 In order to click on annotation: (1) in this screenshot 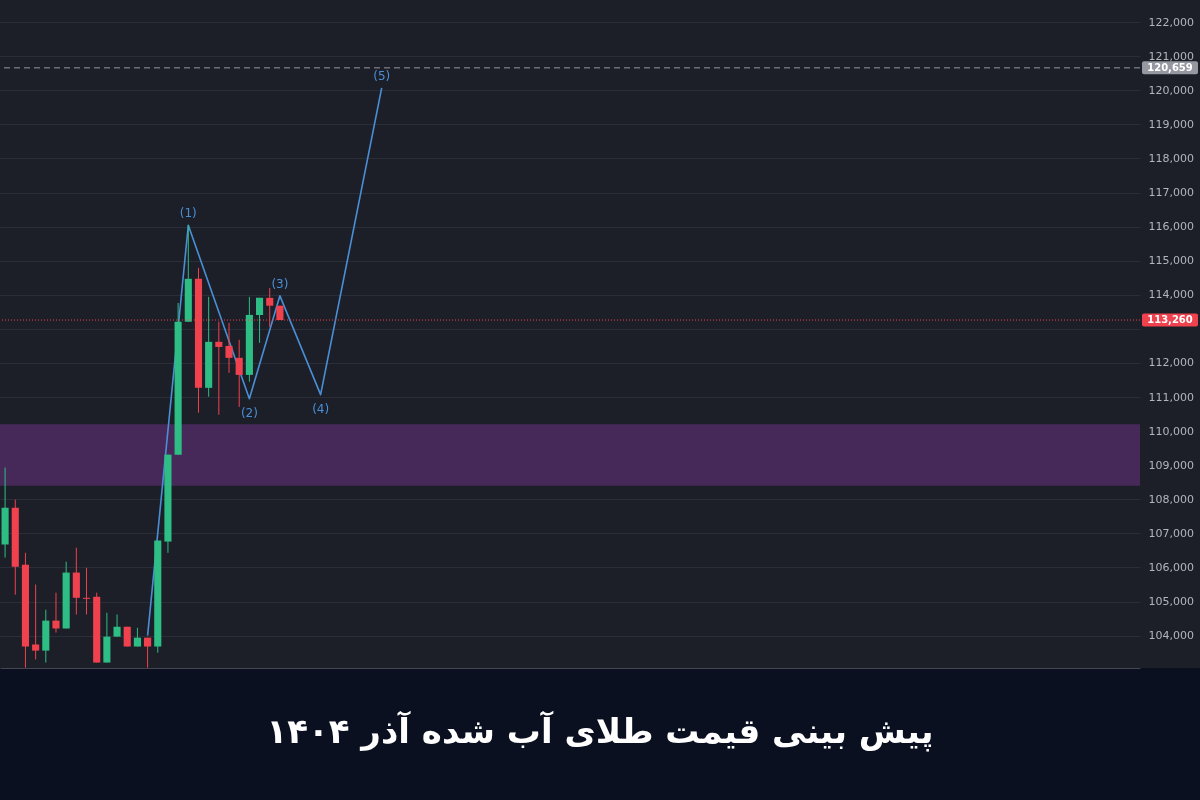, I will do `click(188, 213)`.